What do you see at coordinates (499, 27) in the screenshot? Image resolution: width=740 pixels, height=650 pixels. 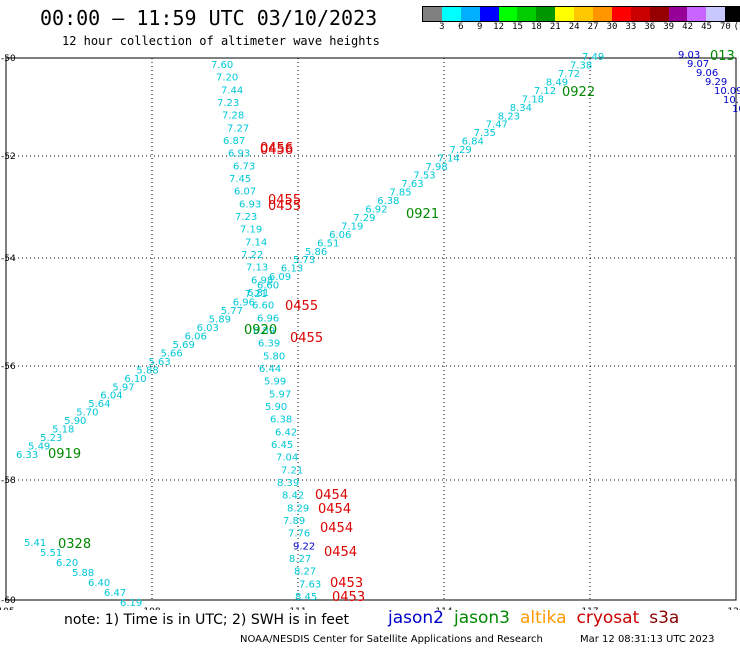 I see `scale-label: 12` at bounding box center [499, 27].